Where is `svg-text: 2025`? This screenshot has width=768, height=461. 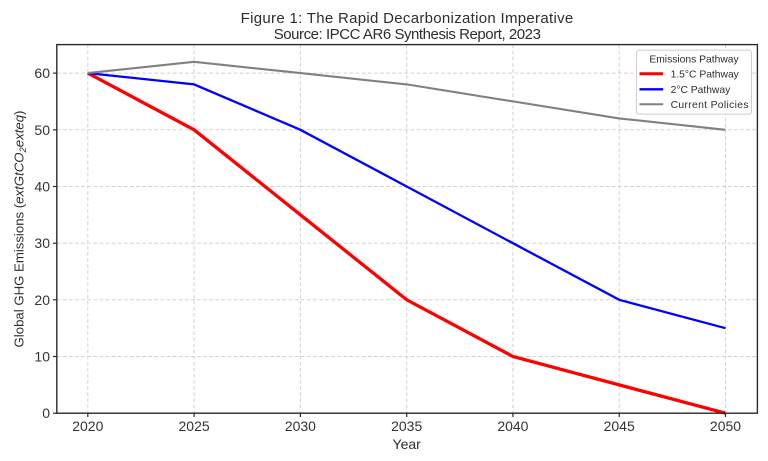 svg-text: 2025 is located at coordinates (194, 426).